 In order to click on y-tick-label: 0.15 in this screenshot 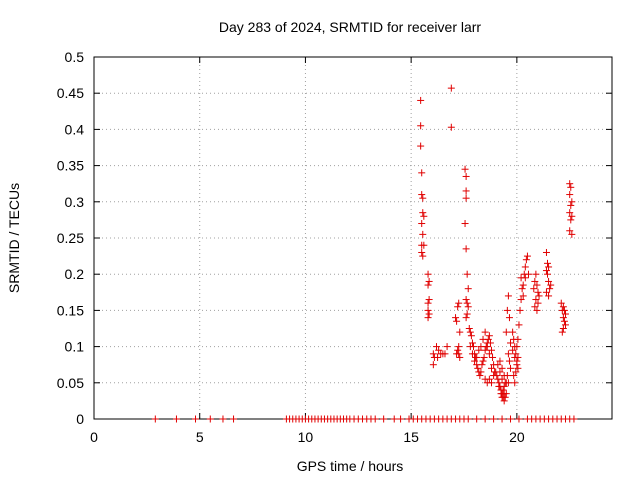, I will do `click(70, 310)`.